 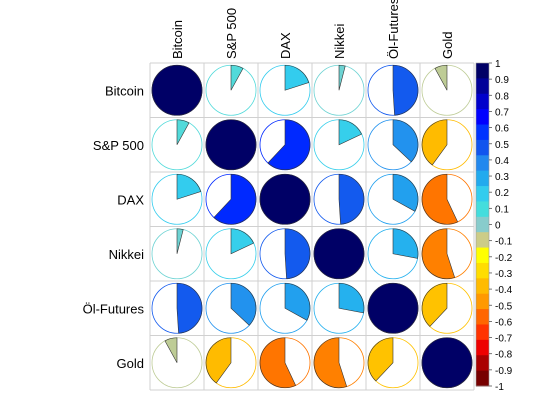 I want to click on row-label: Öl-Futures, so click(x=114, y=308).